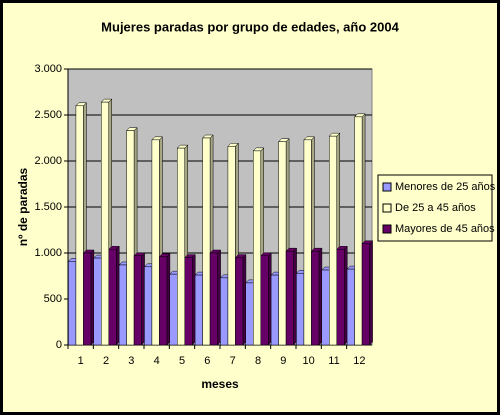 Image resolution: width=500 pixels, height=415 pixels. What do you see at coordinates (106, 361) in the screenshot?
I see `x-tick-label: 2` at bounding box center [106, 361].